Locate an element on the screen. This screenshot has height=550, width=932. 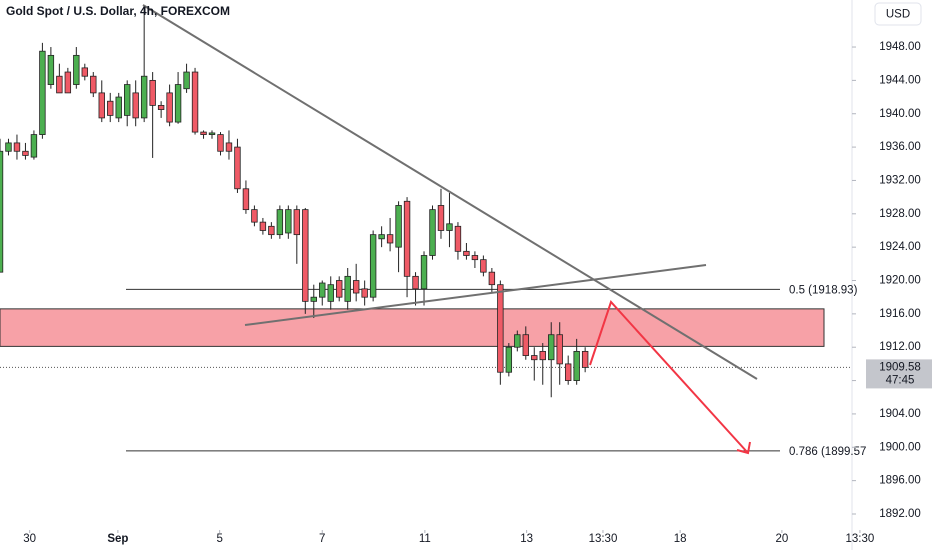
y-tick-label: 1944.00 is located at coordinates (900, 80).